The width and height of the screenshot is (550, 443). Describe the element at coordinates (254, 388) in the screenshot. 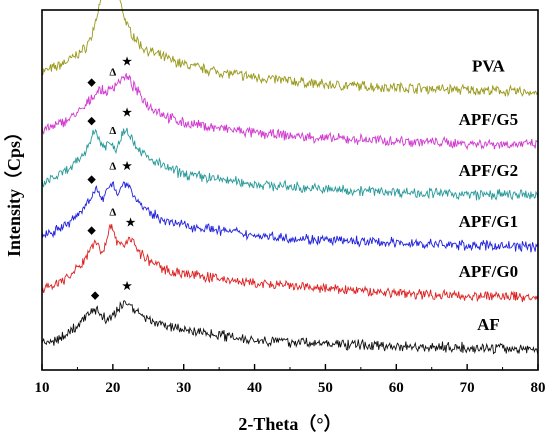

I see `x-tick-label-40: 40` at that location.